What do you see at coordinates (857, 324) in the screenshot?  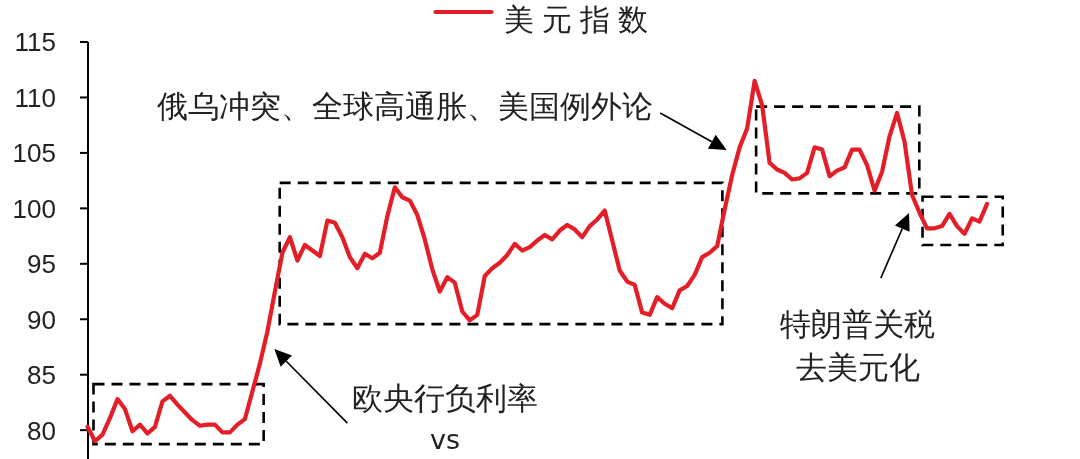 I see `annotation: 特朗普关税` at bounding box center [857, 324].